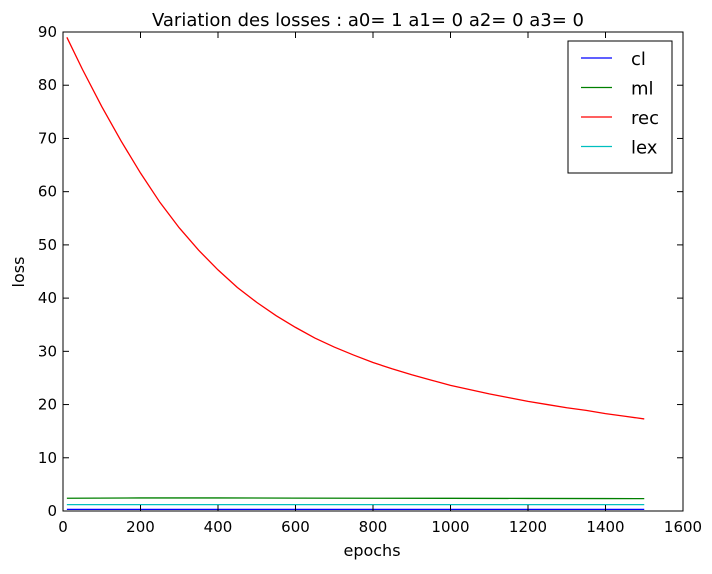 This screenshot has width=712, height=574. Describe the element at coordinates (47, 32) in the screenshot. I see `y-tick-label: 90` at that location.